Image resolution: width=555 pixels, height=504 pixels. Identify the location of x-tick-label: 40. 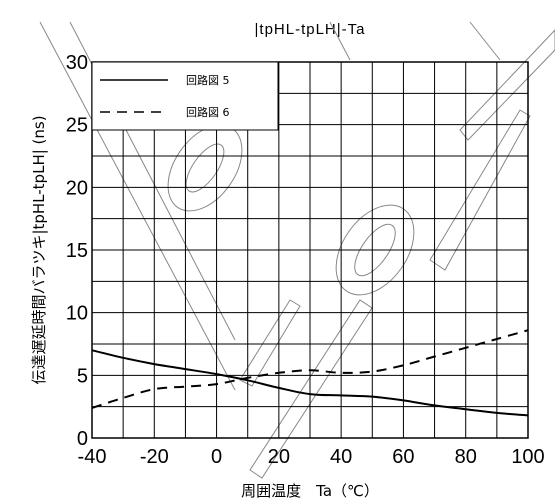
(341, 457).